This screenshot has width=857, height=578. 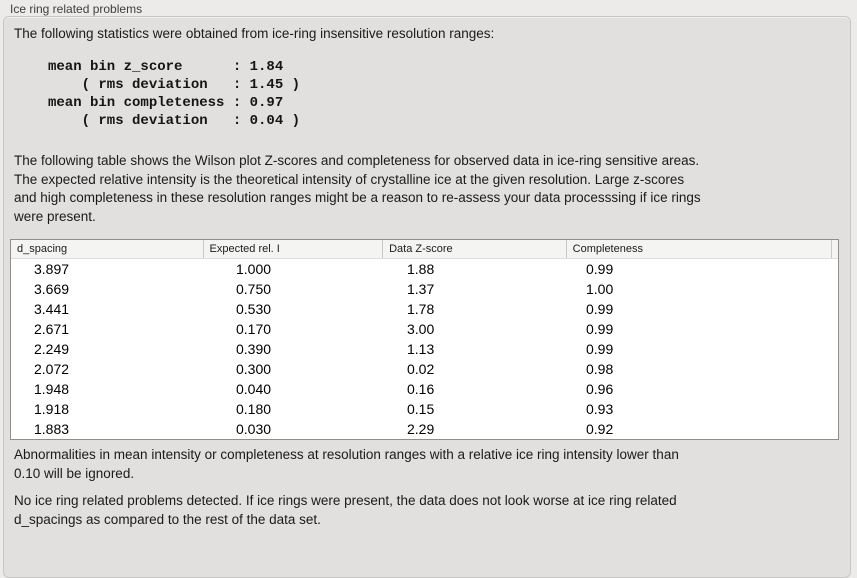 What do you see at coordinates (600, 389) in the screenshot?
I see `table-cell: 0.96` at bounding box center [600, 389].